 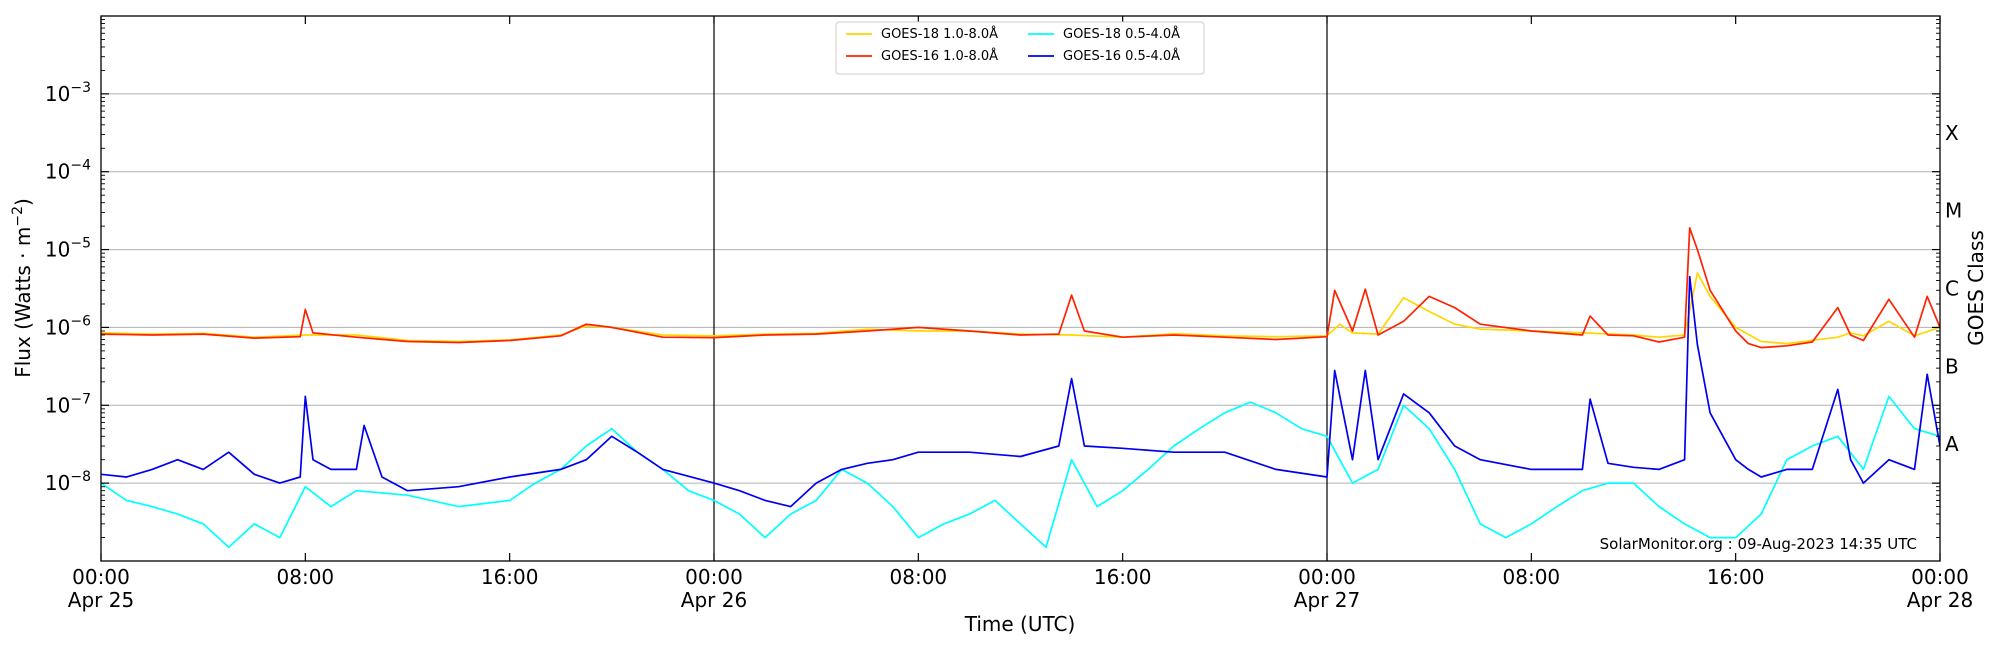 What do you see at coordinates (1121, 56) in the screenshot?
I see `legend-label-3: GOES-16 0.5-4.0Å` at bounding box center [1121, 56].